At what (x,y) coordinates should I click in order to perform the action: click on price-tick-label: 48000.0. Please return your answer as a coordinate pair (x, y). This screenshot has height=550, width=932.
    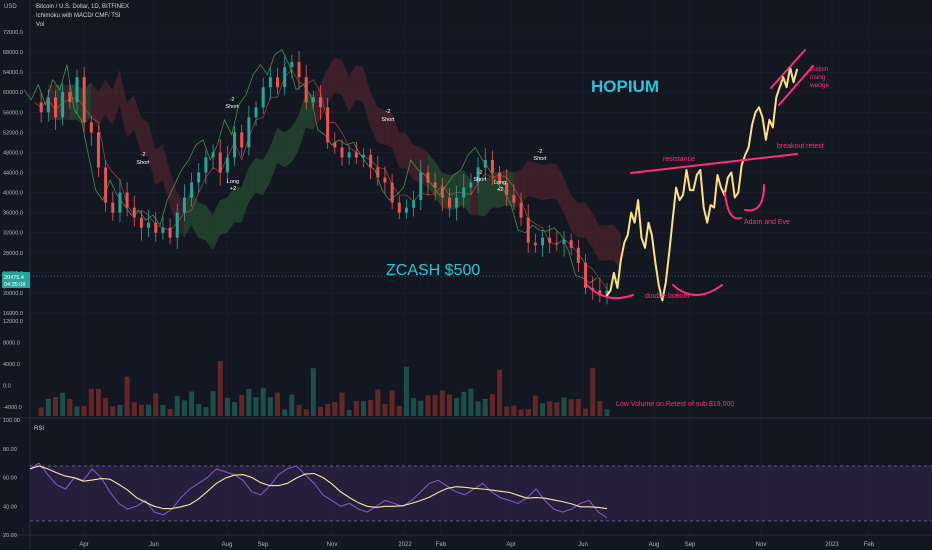
    Looking at the image, I should click on (13, 153).